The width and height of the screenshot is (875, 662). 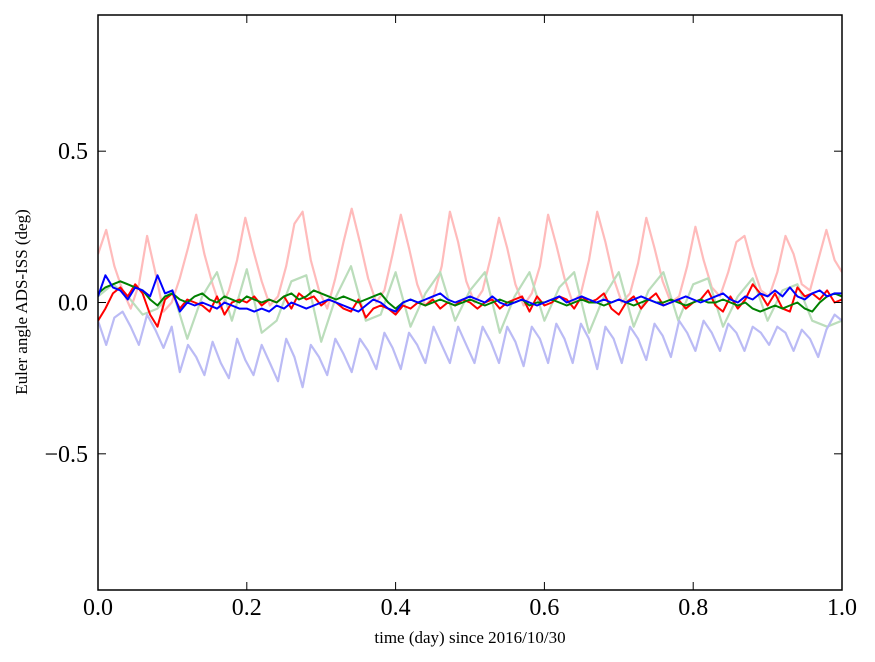 I want to click on series-line-pitch-model-faint, so click(x=470, y=304).